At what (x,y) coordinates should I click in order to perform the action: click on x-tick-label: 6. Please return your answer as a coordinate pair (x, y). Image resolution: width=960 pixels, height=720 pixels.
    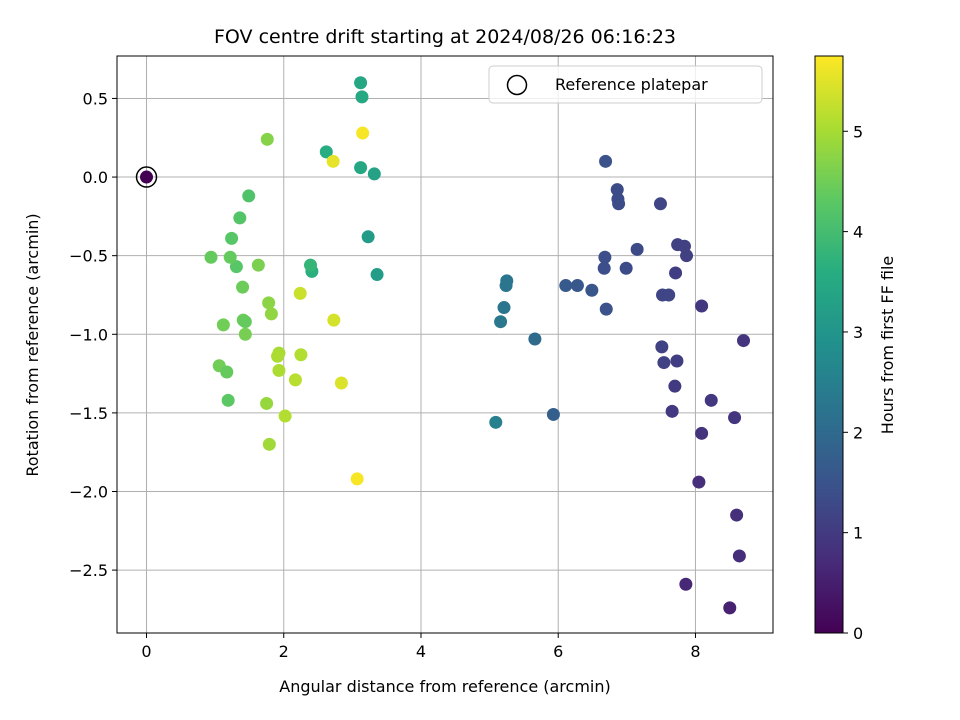
    Looking at the image, I should click on (558, 651).